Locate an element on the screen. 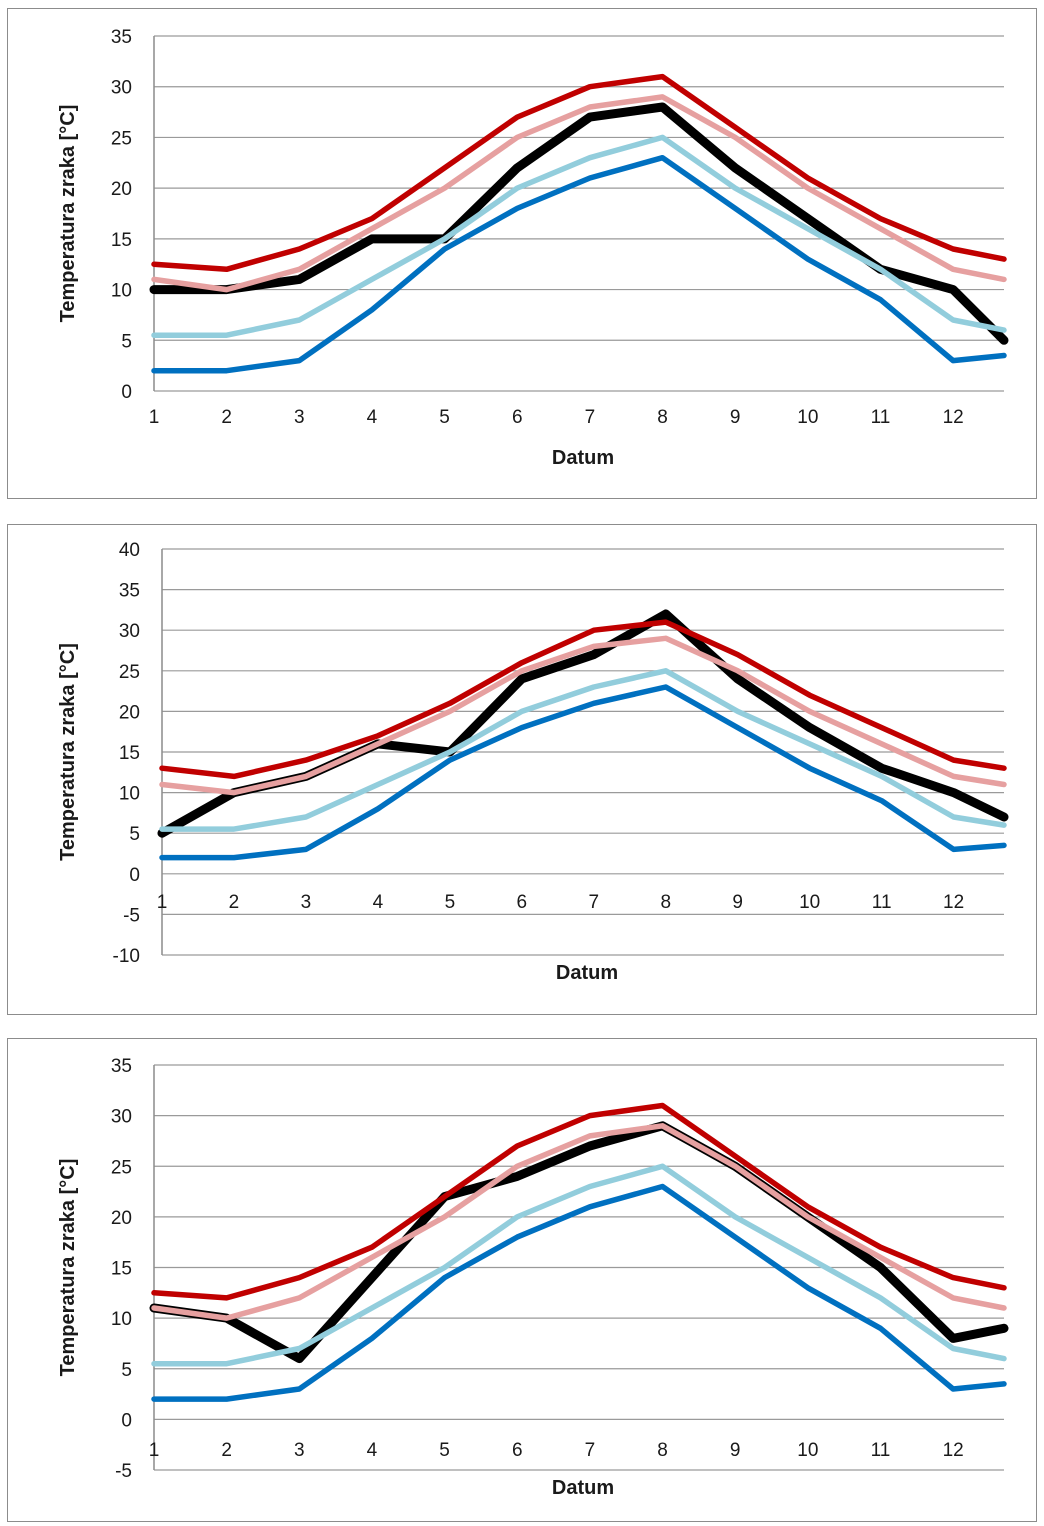 Image resolution: width=1044 pixels, height=1526 pixels. y-tick-label: -10 is located at coordinates (126, 956).